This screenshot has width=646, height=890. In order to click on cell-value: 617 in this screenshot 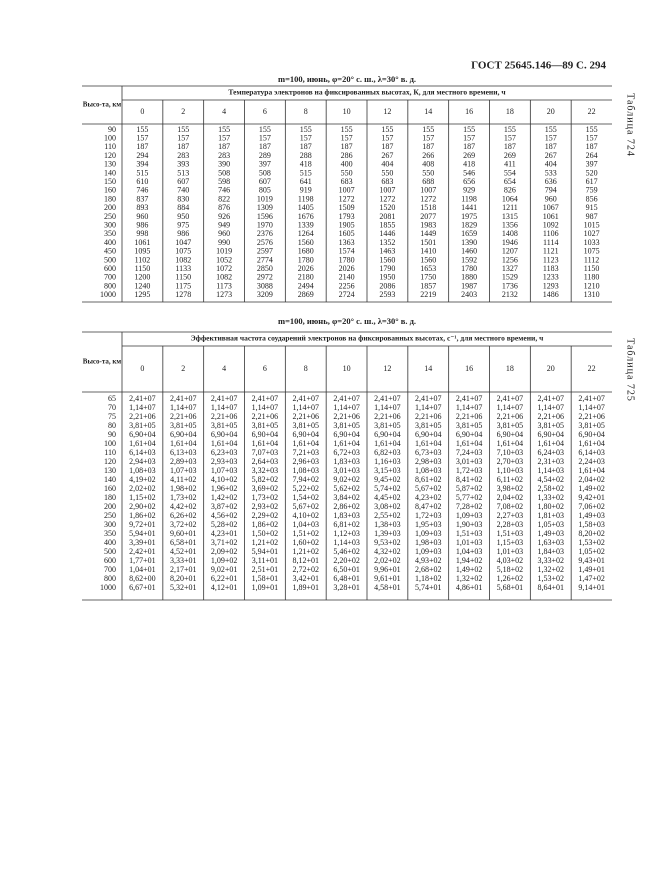, I will do `click(592, 181)`.